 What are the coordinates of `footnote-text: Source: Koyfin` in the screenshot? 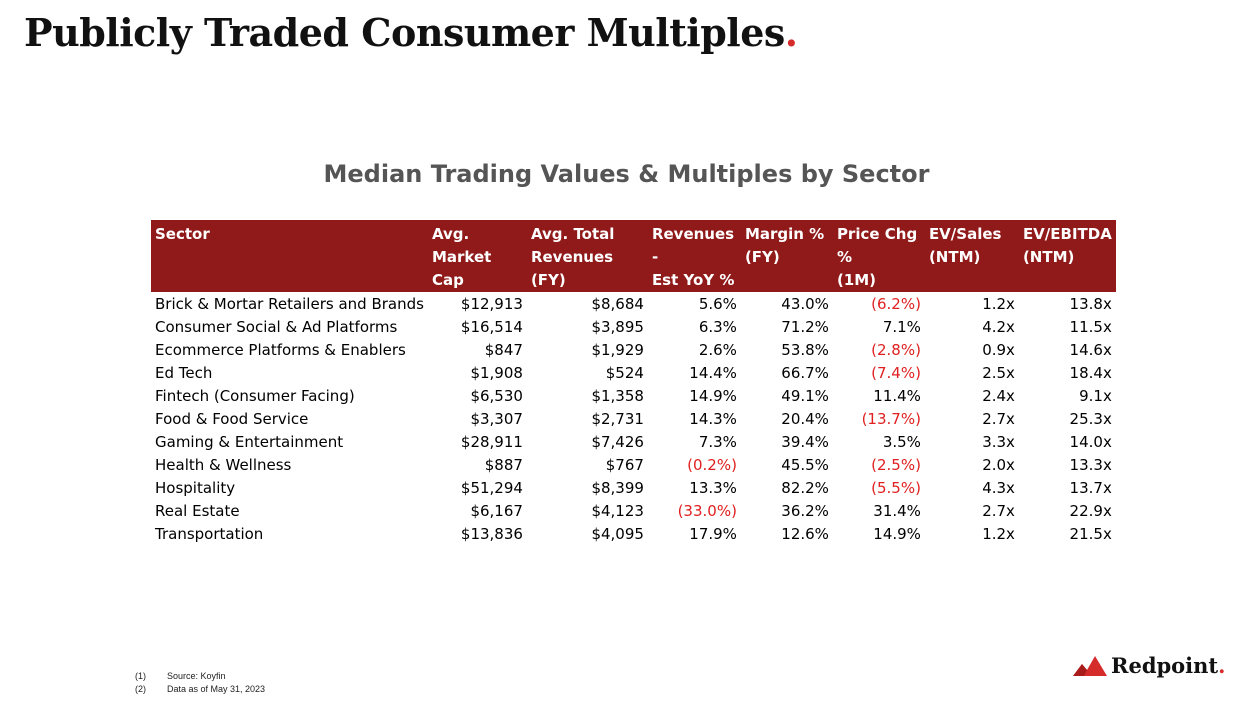 It's located at (196, 676).